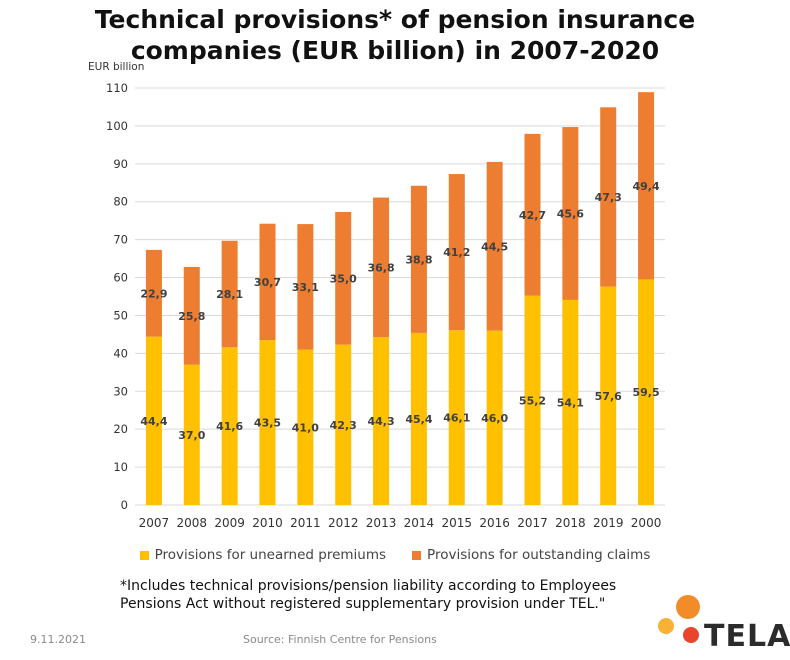 Image resolution: width=790 pixels, height=660 pixels. What do you see at coordinates (267, 523) in the screenshot?
I see `x-tick-label-2010: 2010` at bounding box center [267, 523].